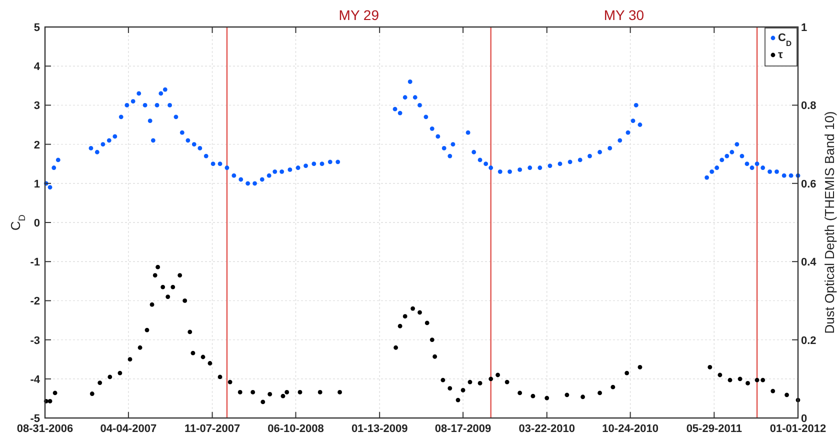  Describe the element at coordinates (35, 380) in the screenshot. I see `y-tick-label: -4` at that location.